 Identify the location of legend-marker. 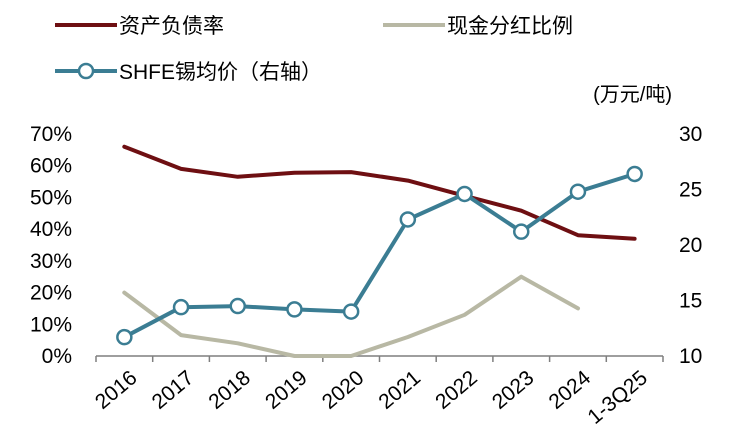
(86, 71).